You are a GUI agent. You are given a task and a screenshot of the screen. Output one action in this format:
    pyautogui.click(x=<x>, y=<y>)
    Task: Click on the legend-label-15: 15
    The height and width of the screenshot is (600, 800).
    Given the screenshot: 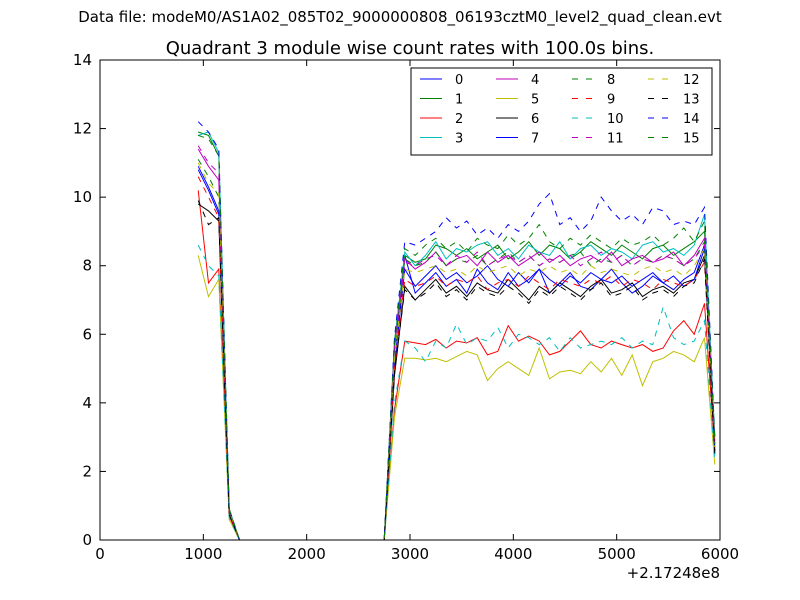 What is the action you would take?
    pyautogui.click(x=691, y=139)
    